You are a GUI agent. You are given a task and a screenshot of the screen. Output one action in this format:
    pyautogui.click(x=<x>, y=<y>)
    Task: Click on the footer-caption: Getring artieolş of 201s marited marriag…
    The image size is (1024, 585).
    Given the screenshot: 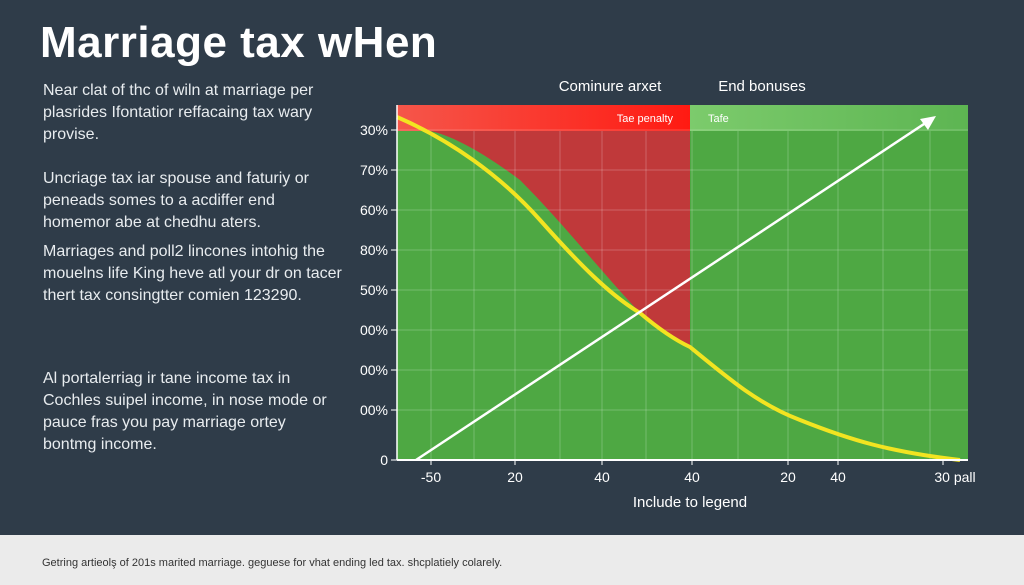 What is the action you would take?
    pyautogui.click(x=272, y=563)
    